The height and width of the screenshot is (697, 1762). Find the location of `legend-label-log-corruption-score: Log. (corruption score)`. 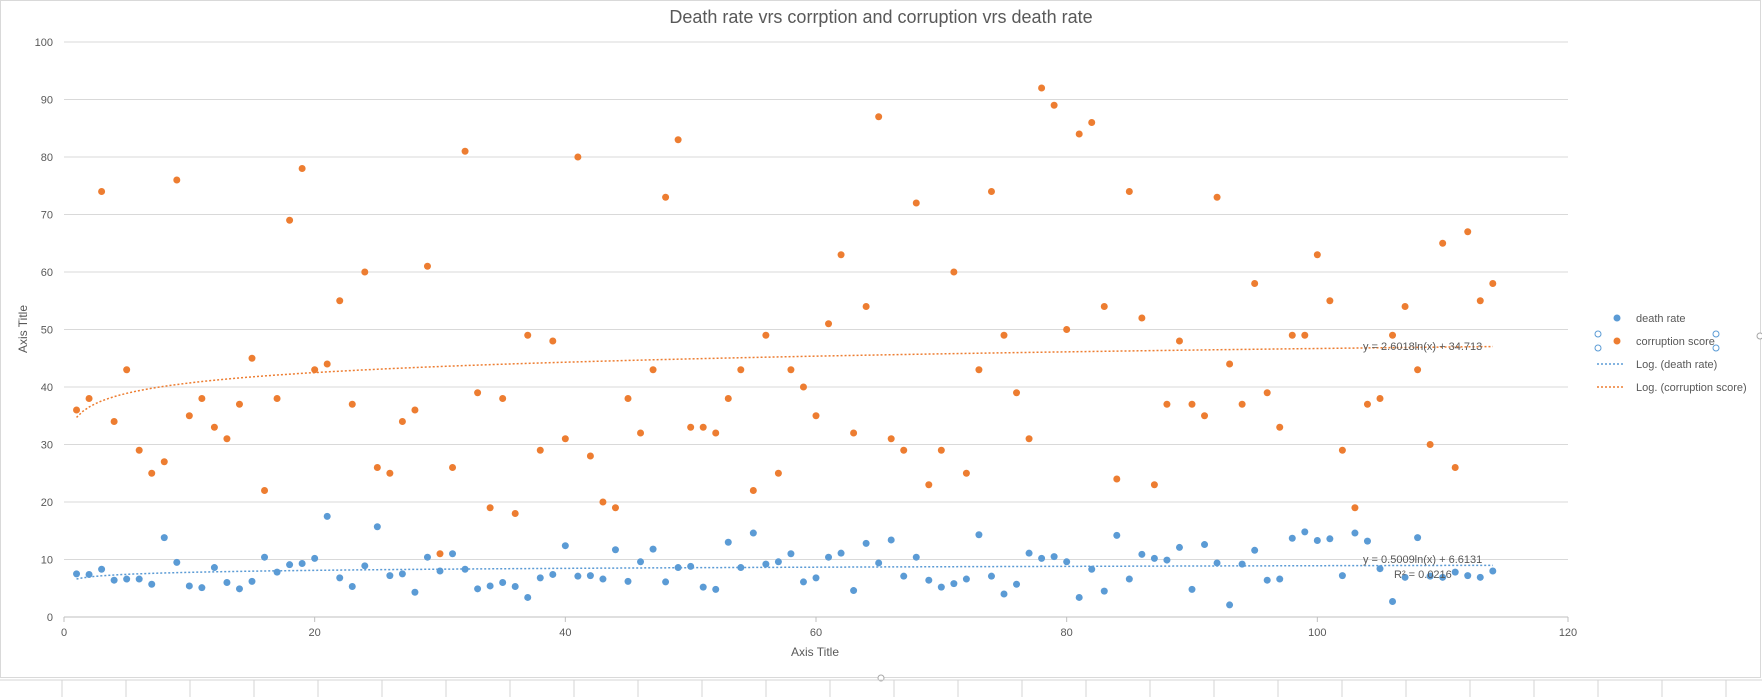

legend-label-log-corruption-score: Log. (corruption score) is located at coordinates (1691, 388).